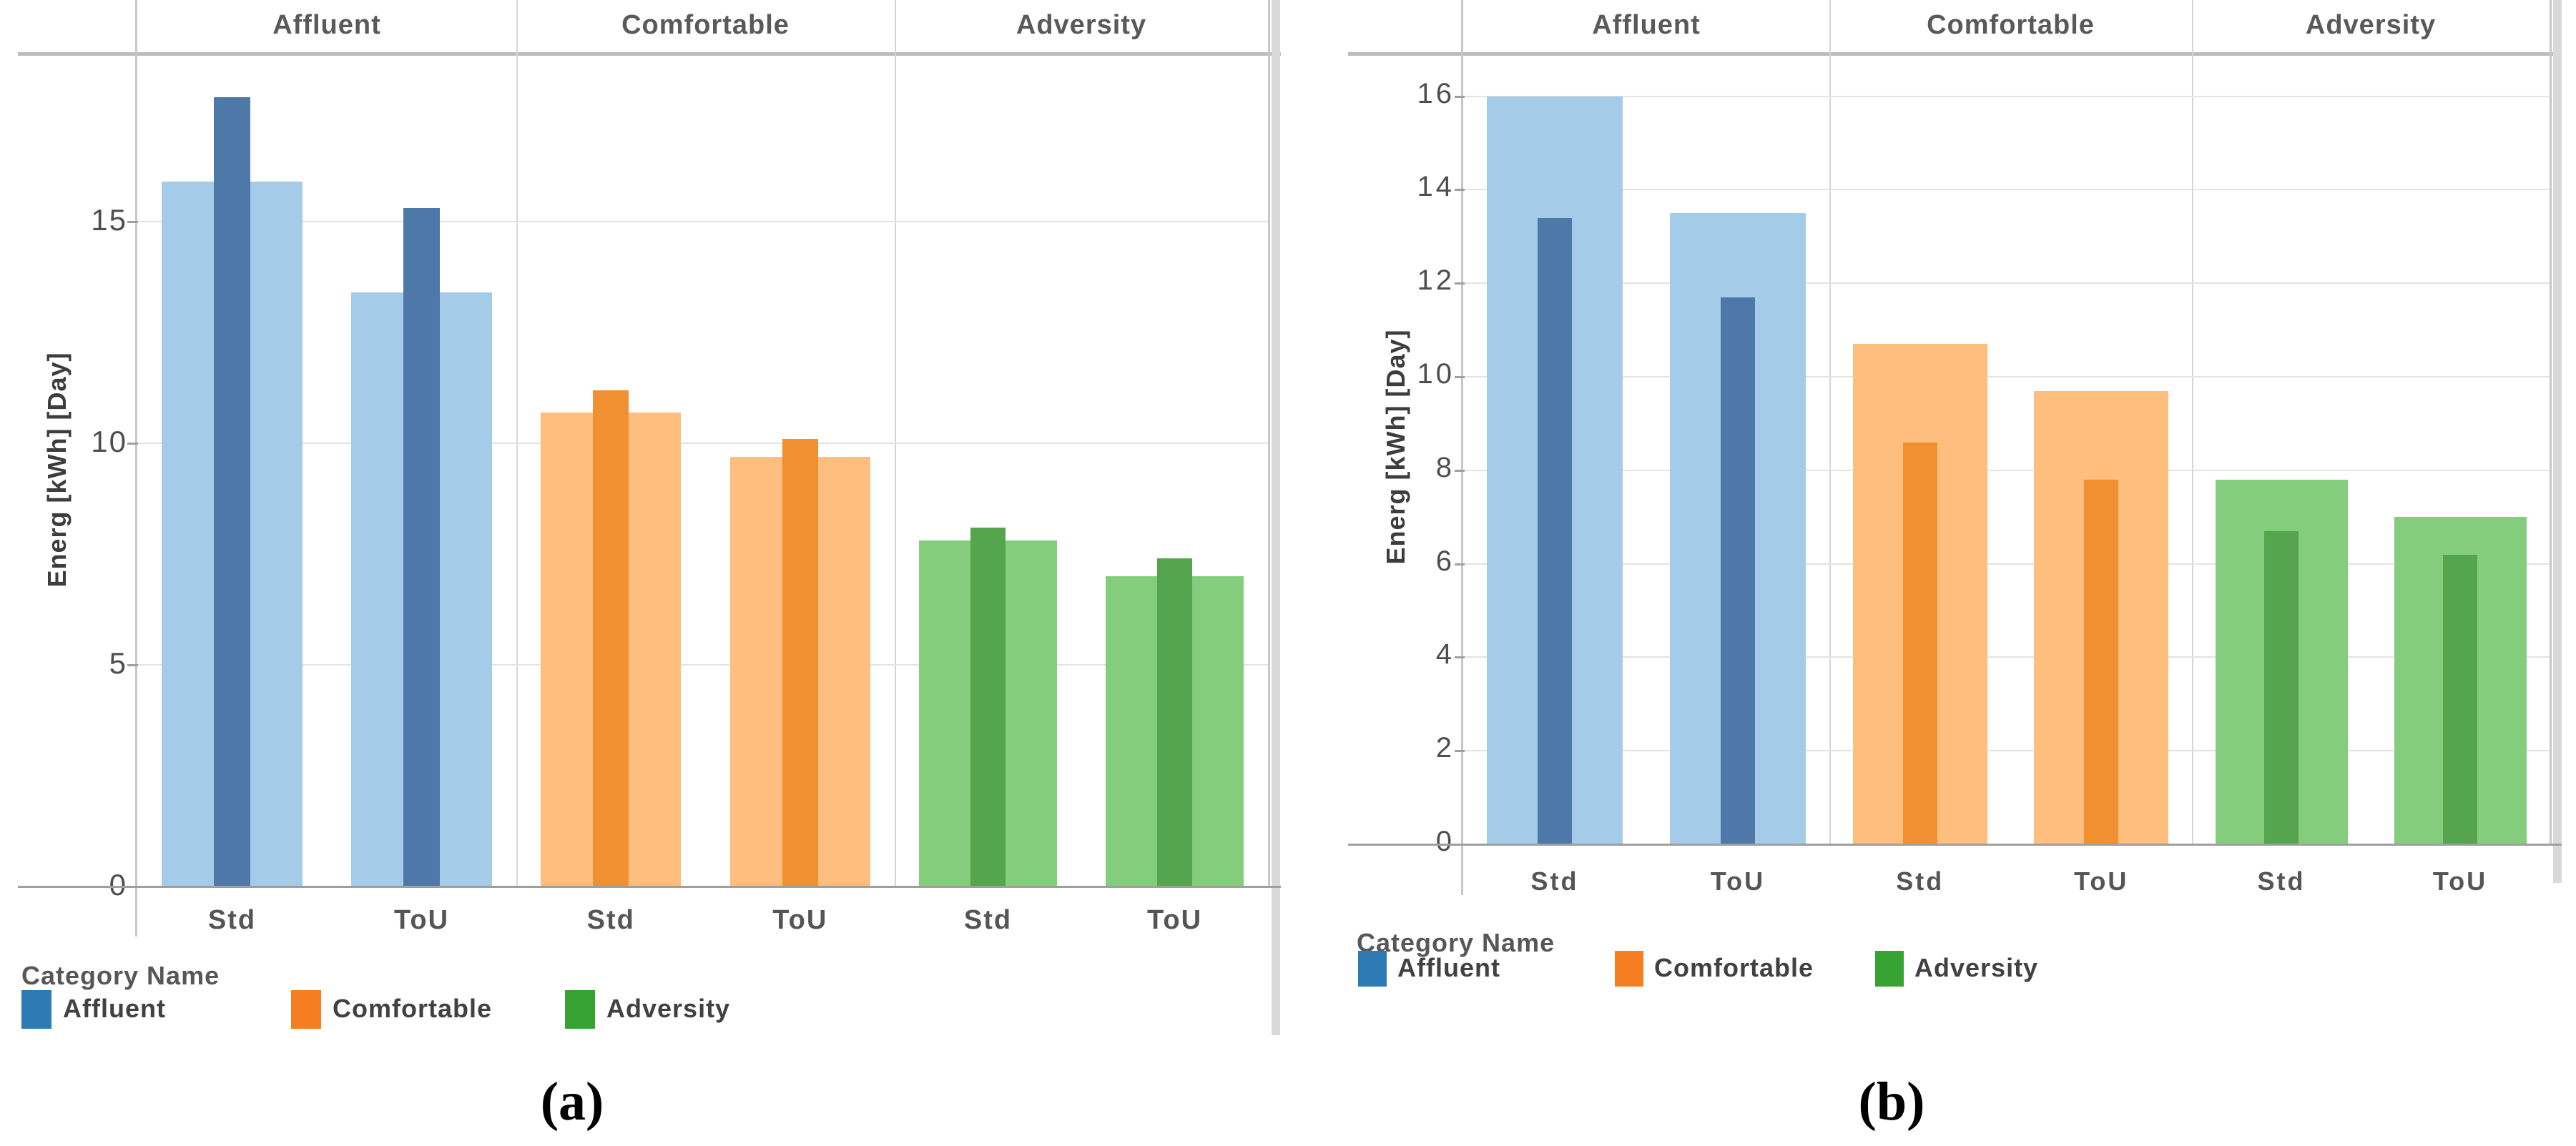 This screenshot has width=2576, height=1146. I want to click on y-tick-label-12: 12, so click(1436, 281).